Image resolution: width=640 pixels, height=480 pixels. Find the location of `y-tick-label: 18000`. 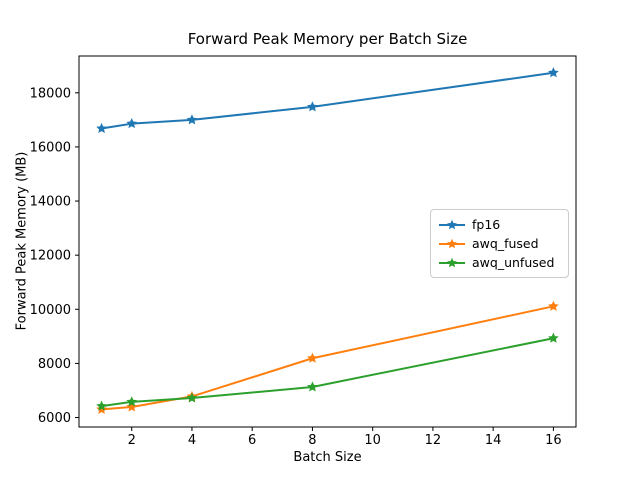

y-tick-label: 18000 is located at coordinates (50, 93).